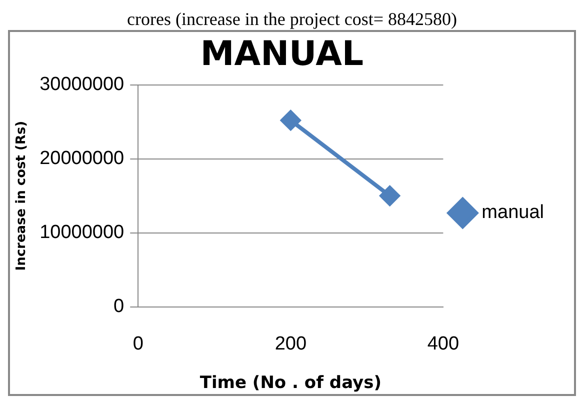  What do you see at coordinates (138, 343) in the screenshot?
I see `x-tick-label: 0` at bounding box center [138, 343].